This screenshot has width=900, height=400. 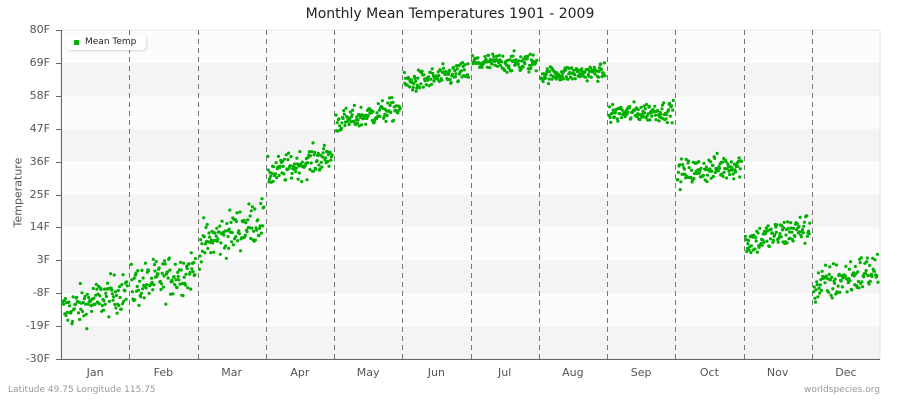 I want to click on x-tick-label: May, so click(x=368, y=372).